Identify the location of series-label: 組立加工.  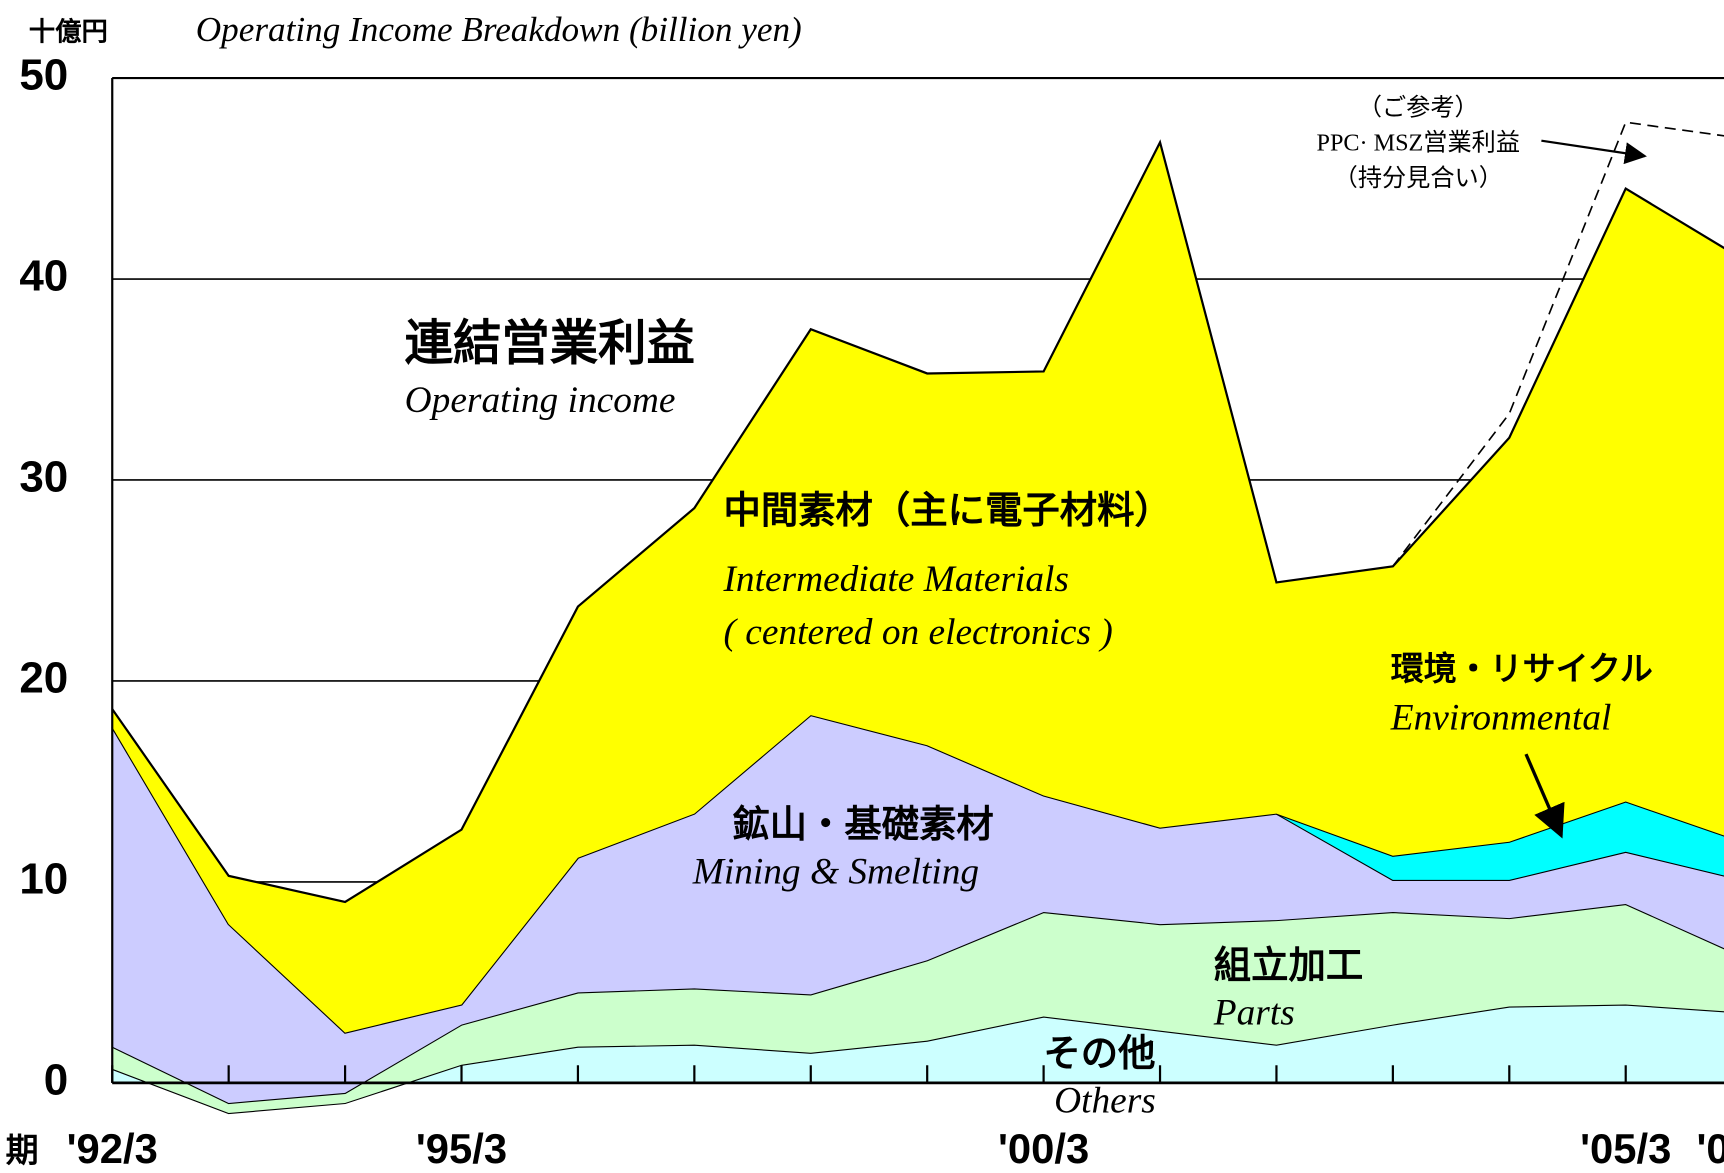
(1288, 965).